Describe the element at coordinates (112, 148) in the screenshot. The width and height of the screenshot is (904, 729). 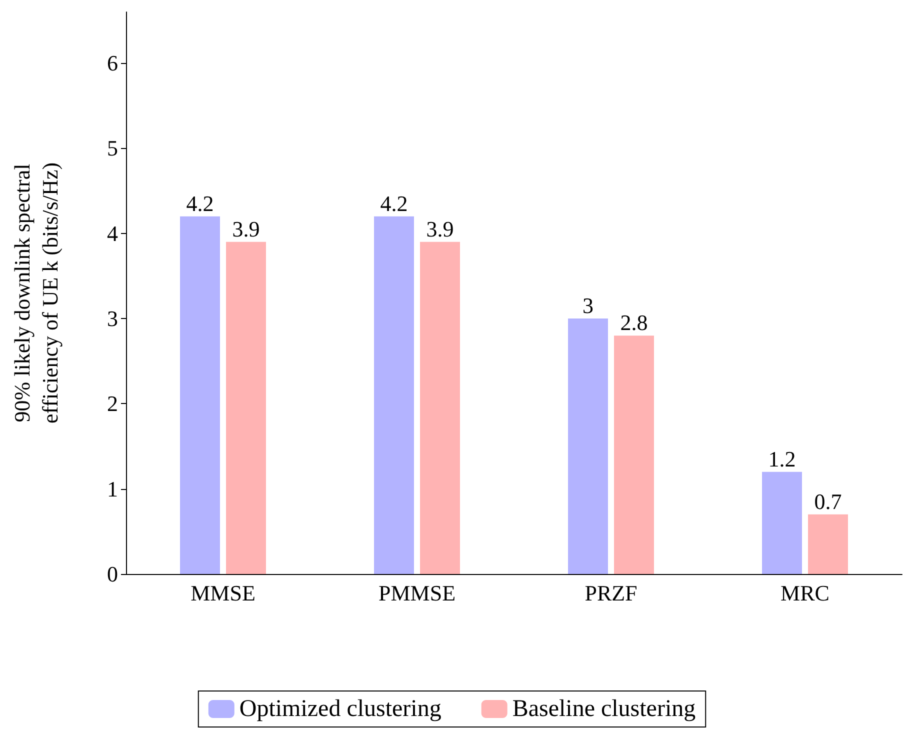
I see `y-tick-label: 5` at that location.